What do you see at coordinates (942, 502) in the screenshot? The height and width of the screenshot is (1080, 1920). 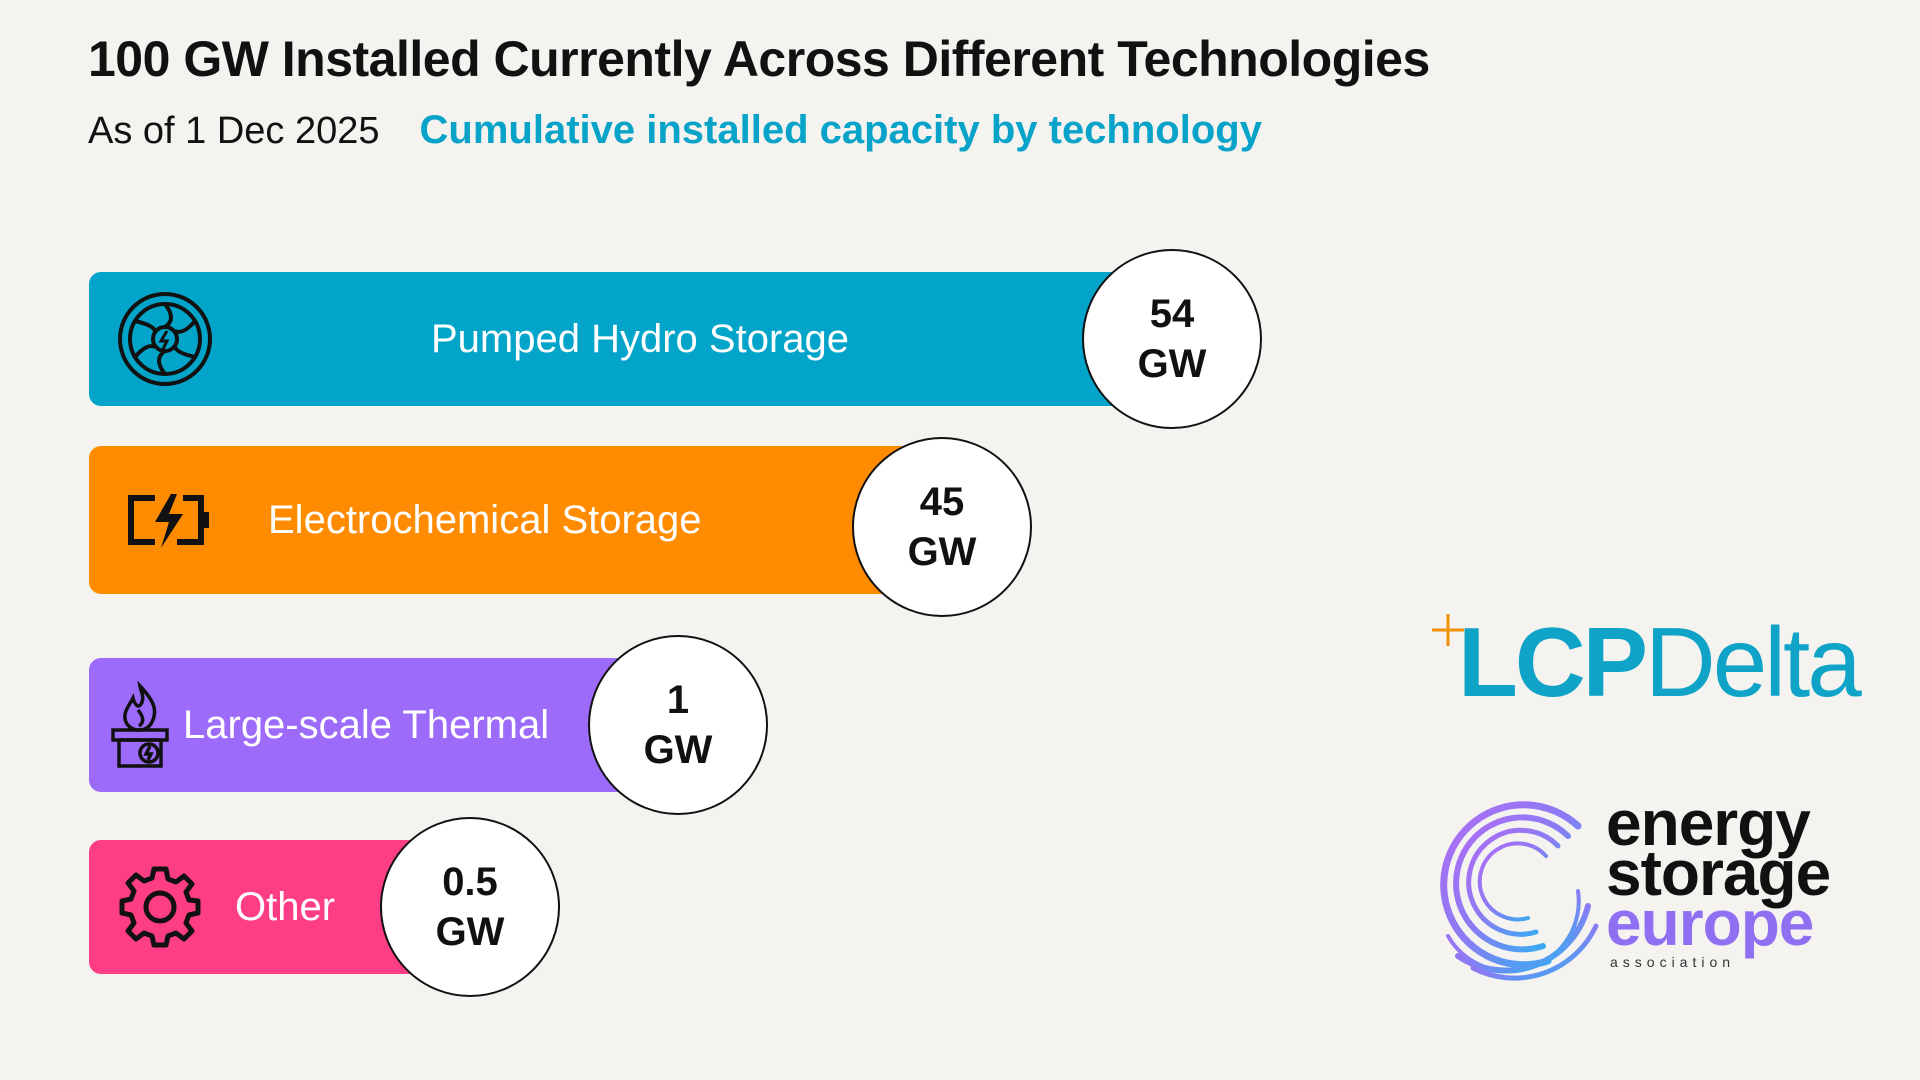 I see `value-label: 45` at bounding box center [942, 502].